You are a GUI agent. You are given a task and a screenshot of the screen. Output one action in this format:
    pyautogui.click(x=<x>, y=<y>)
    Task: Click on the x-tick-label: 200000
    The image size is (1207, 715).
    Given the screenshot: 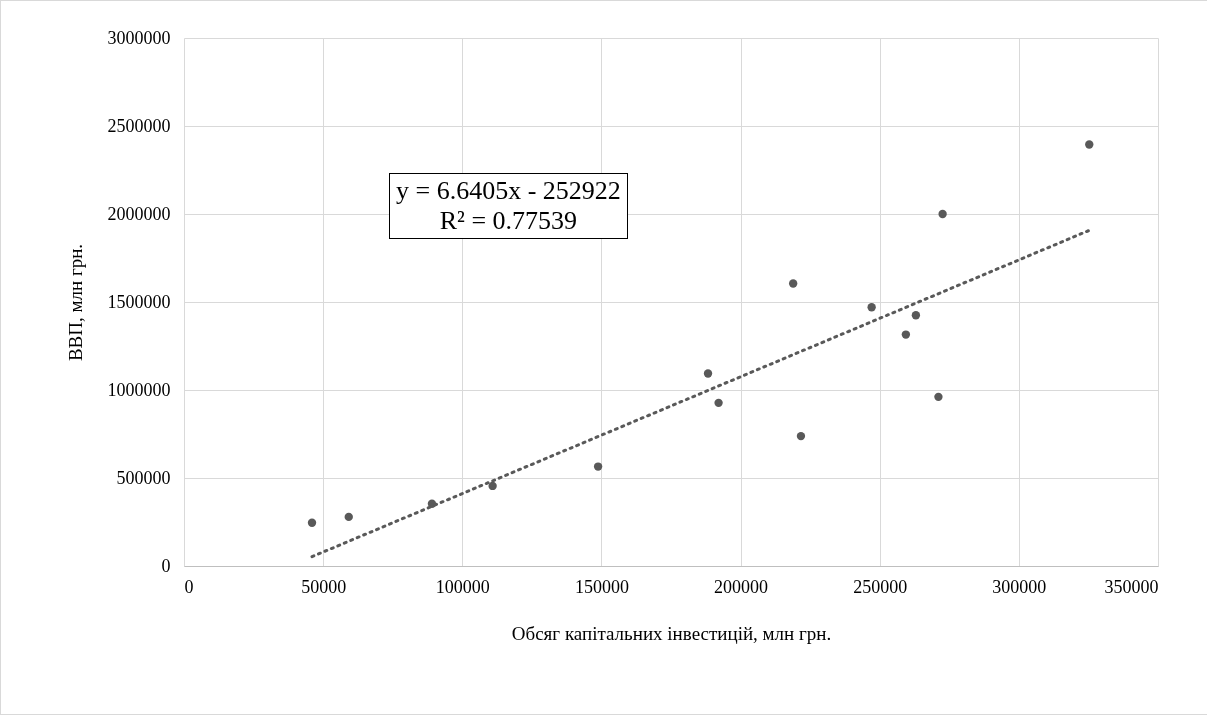 What is the action you would take?
    pyautogui.click(x=741, y=586)
    